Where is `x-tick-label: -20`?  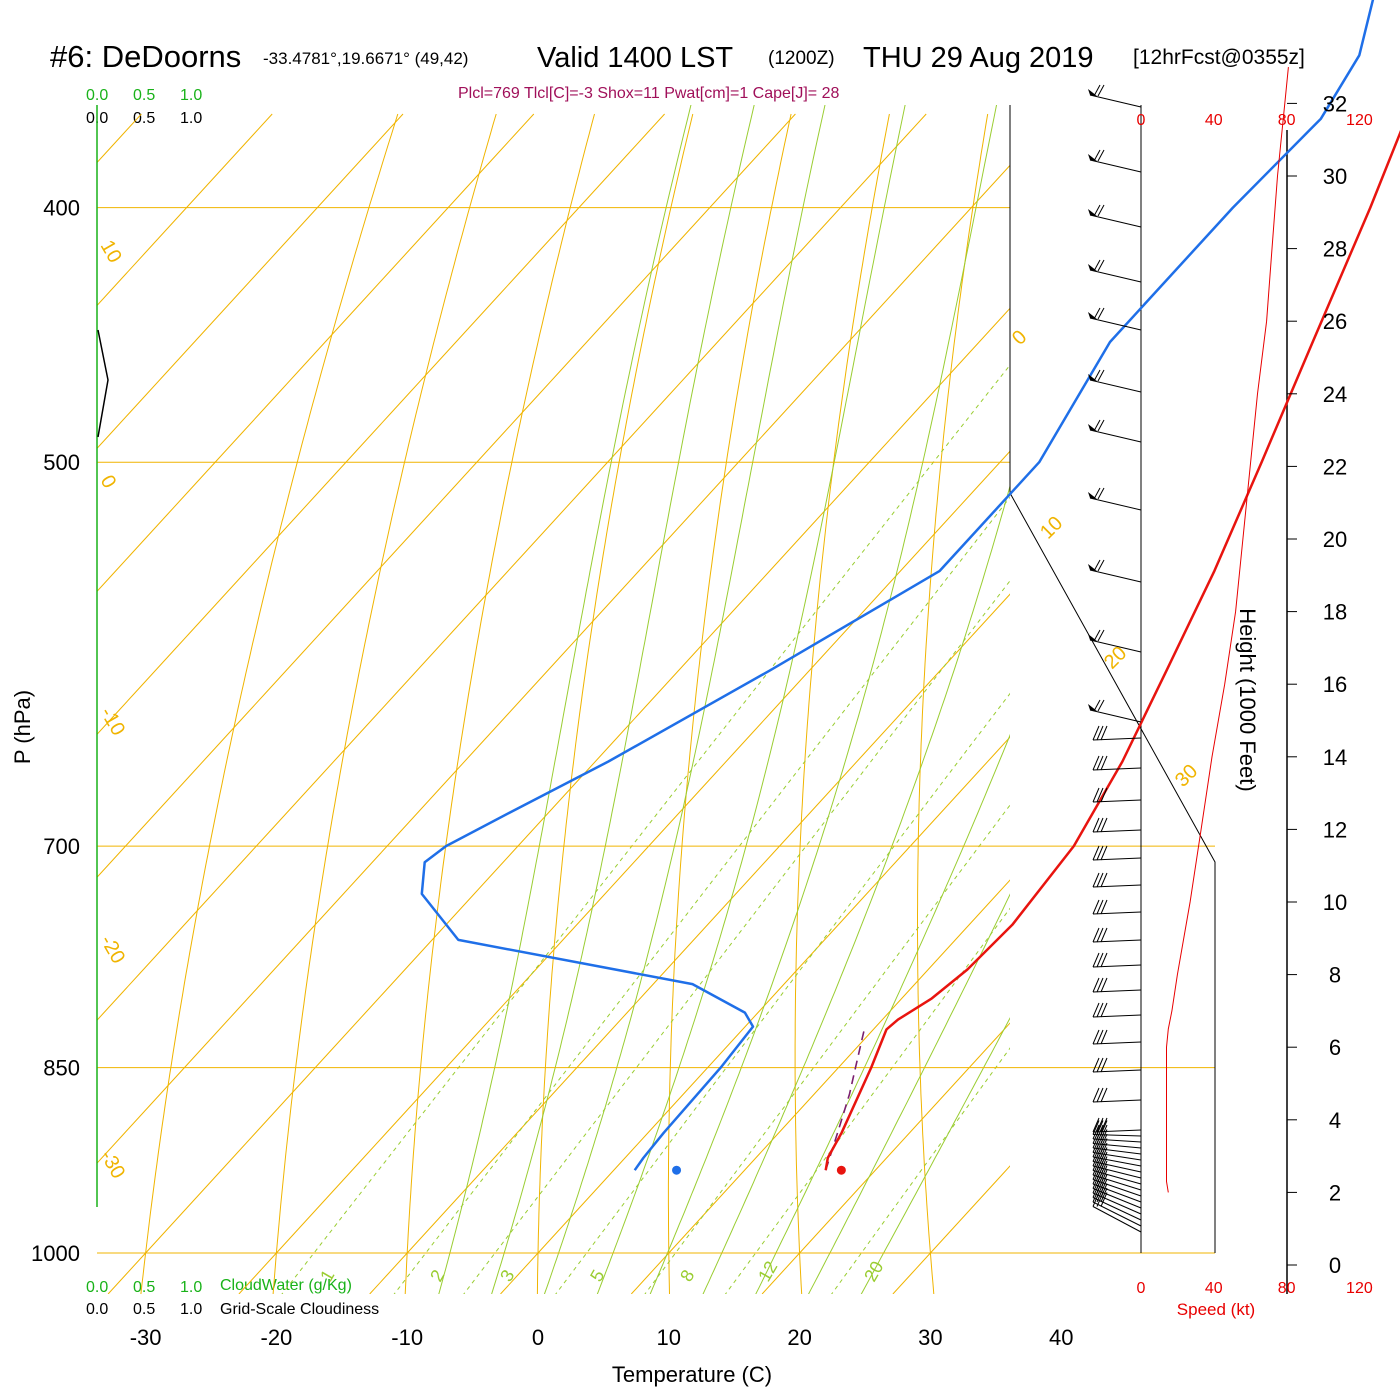 x-tick-label: -20 is located at coordinates (277, 1337).